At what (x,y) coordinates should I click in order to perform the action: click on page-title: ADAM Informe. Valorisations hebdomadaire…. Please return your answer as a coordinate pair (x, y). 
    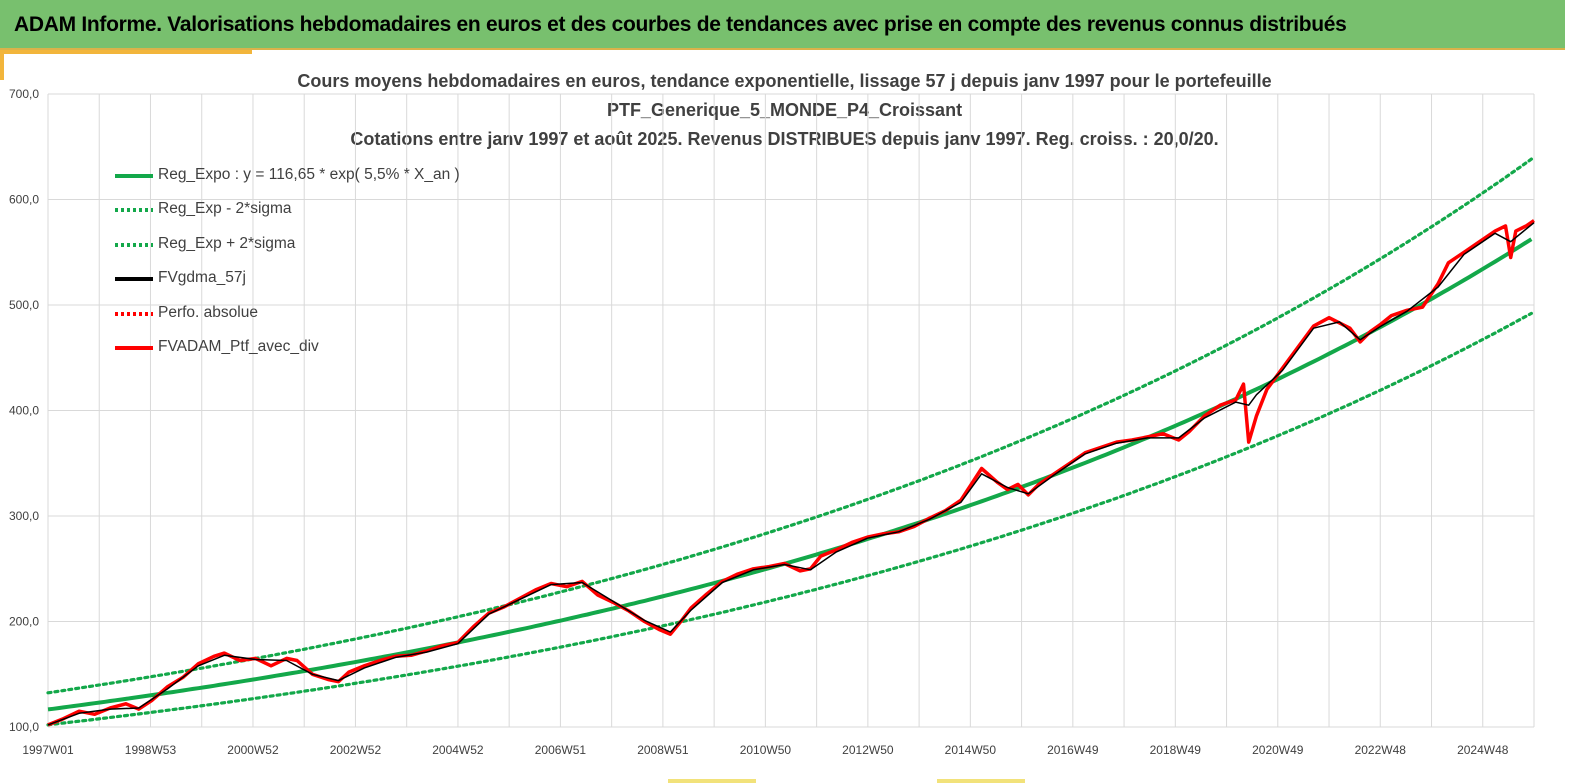
    Looking at the image, I should click on (680, 24).